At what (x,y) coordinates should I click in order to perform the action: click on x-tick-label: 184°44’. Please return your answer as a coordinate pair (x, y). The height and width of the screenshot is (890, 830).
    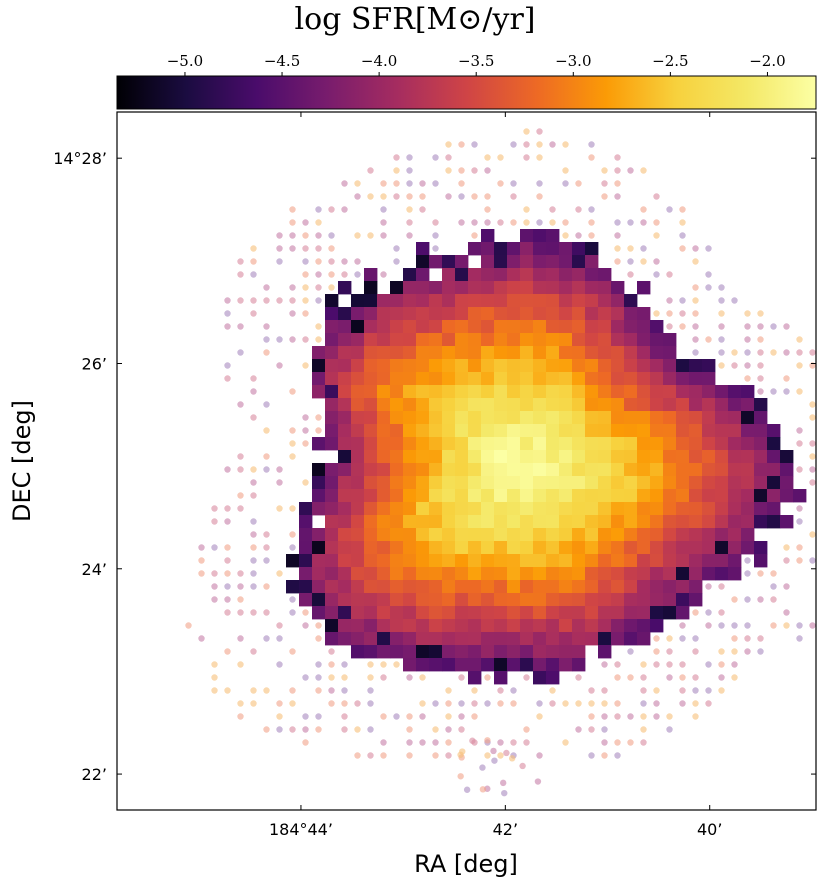
    Looking at the image, I should click on (301, 829).